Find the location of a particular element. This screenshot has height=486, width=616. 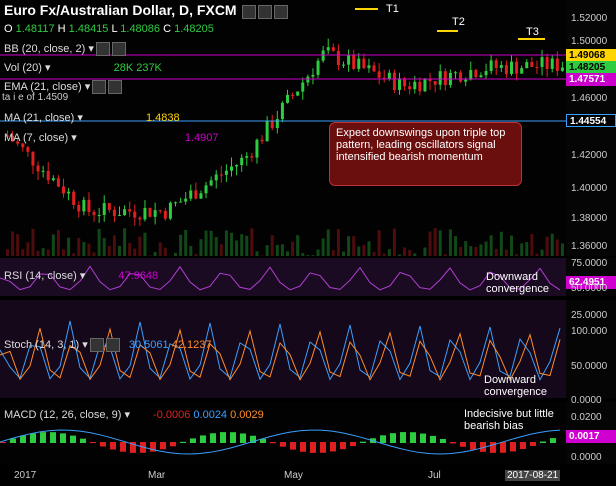

stoch-legend: Stoch (14, 3, 1) ▾ 30.5061 42.1237 is located at coordinates (108, 345).